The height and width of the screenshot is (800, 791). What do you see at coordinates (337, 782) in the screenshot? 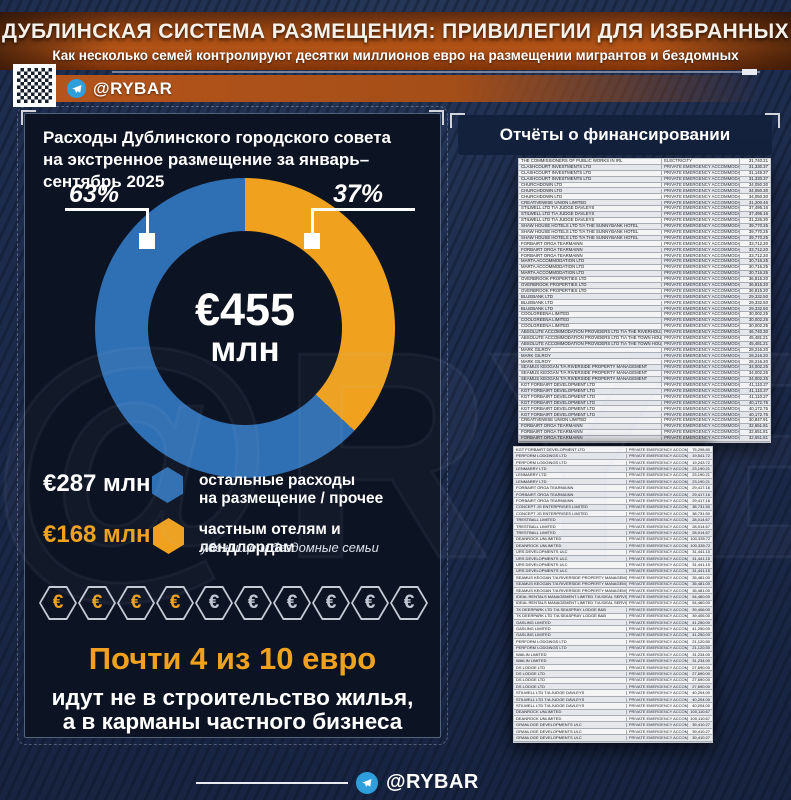
I see `footer: @RYBAR` at bounding box center [337, 782].